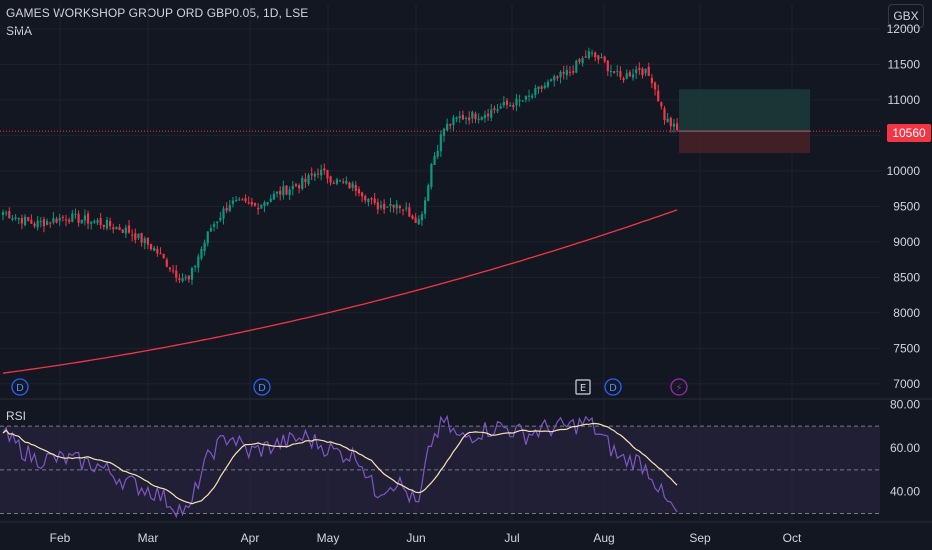  I want to click on price-axis-label: 8000, so click(906, 313).